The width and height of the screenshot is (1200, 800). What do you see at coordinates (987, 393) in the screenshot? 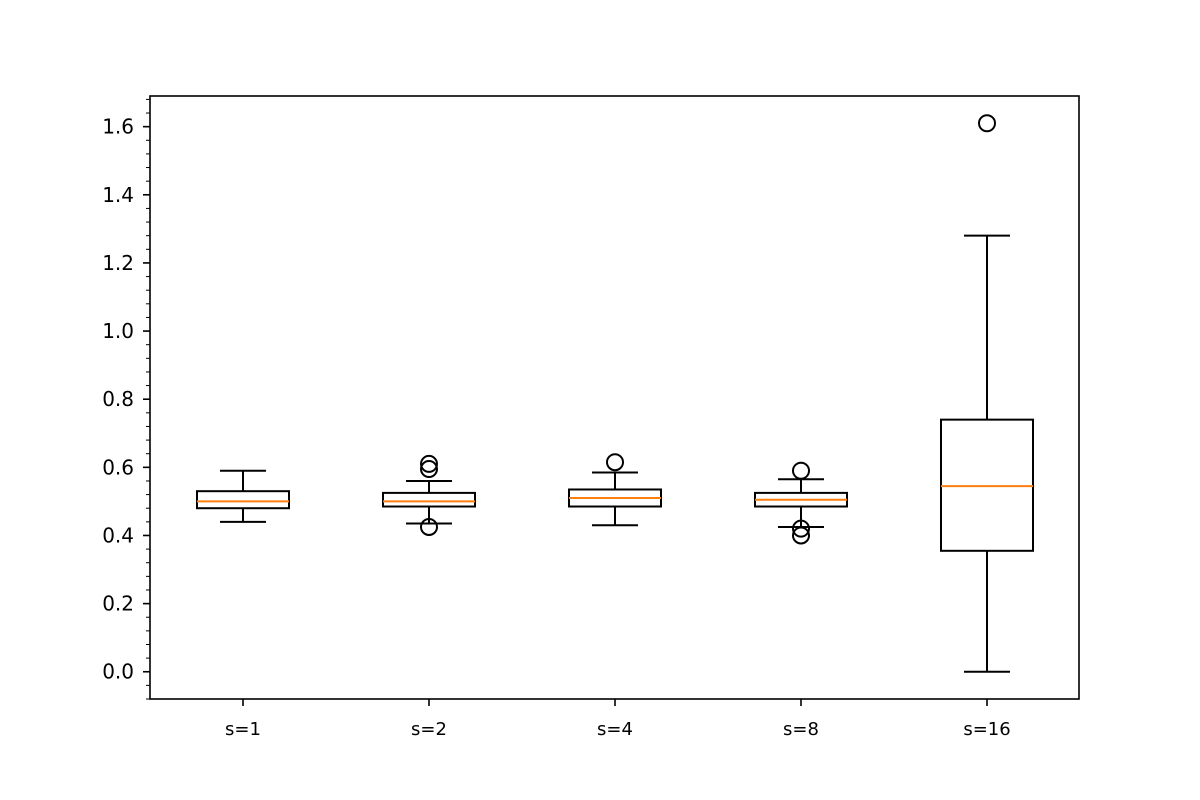
I see `box-s=16` at bounding box center [987, 393].